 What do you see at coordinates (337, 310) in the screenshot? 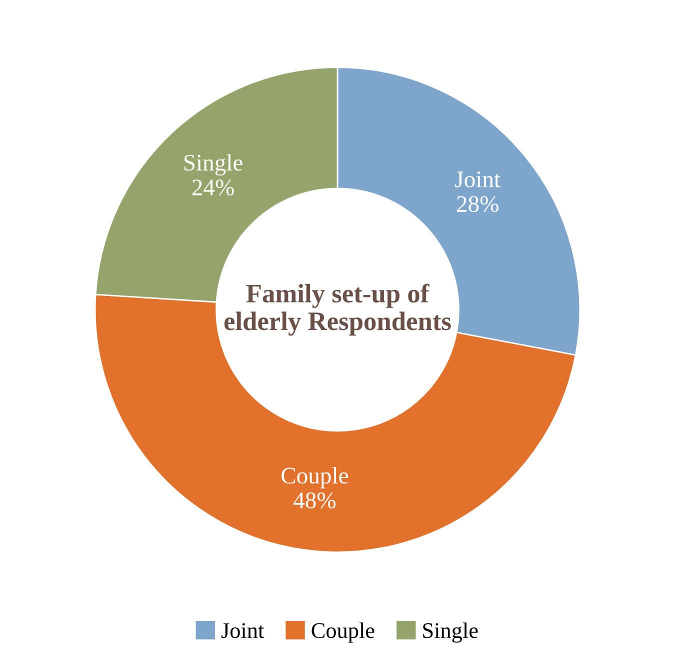
I see `text: Family set-up of elderly Respondents` at bounding box center [337, 310].